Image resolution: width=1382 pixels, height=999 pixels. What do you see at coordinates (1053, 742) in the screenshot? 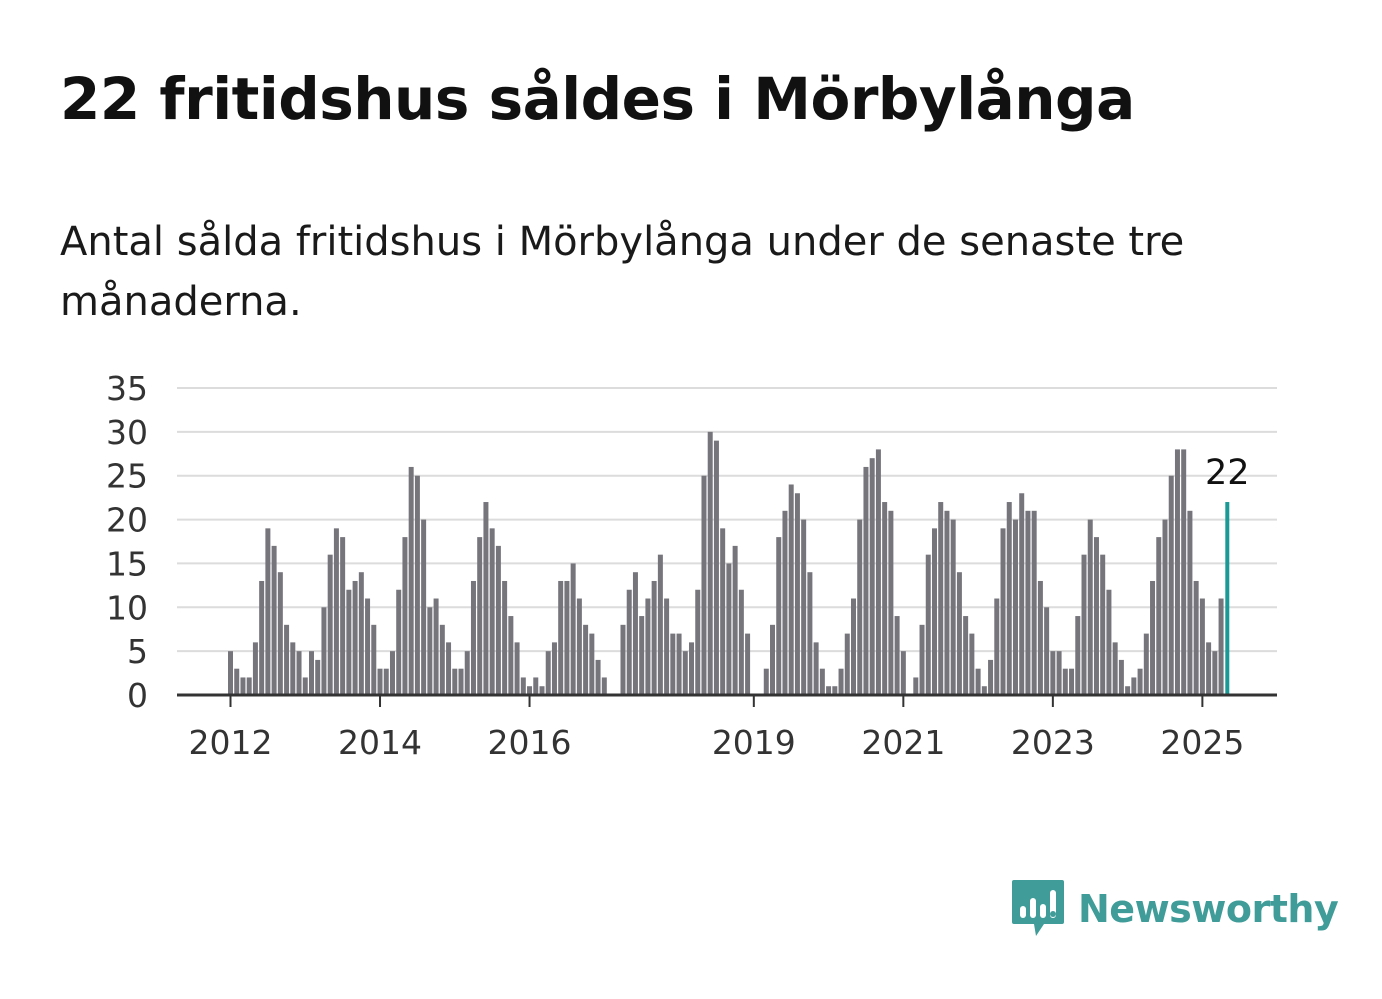
I see `x-tick-label: 2023` at bounding box center [1053, 742].